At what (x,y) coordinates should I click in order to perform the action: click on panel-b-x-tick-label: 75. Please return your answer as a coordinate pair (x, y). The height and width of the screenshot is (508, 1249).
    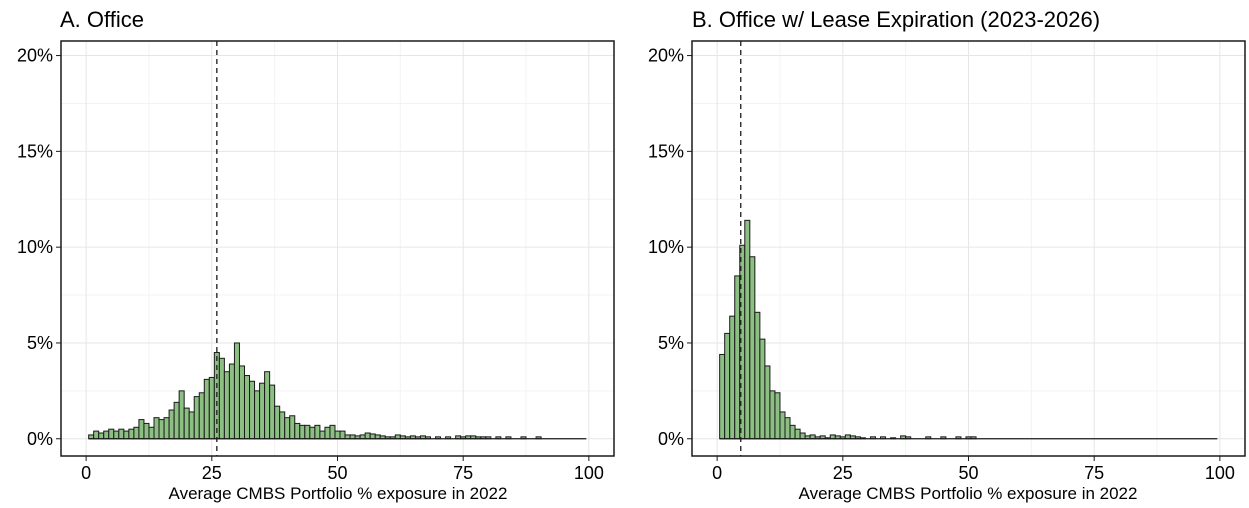
    Looking at the image, I should click on (1094, 473).